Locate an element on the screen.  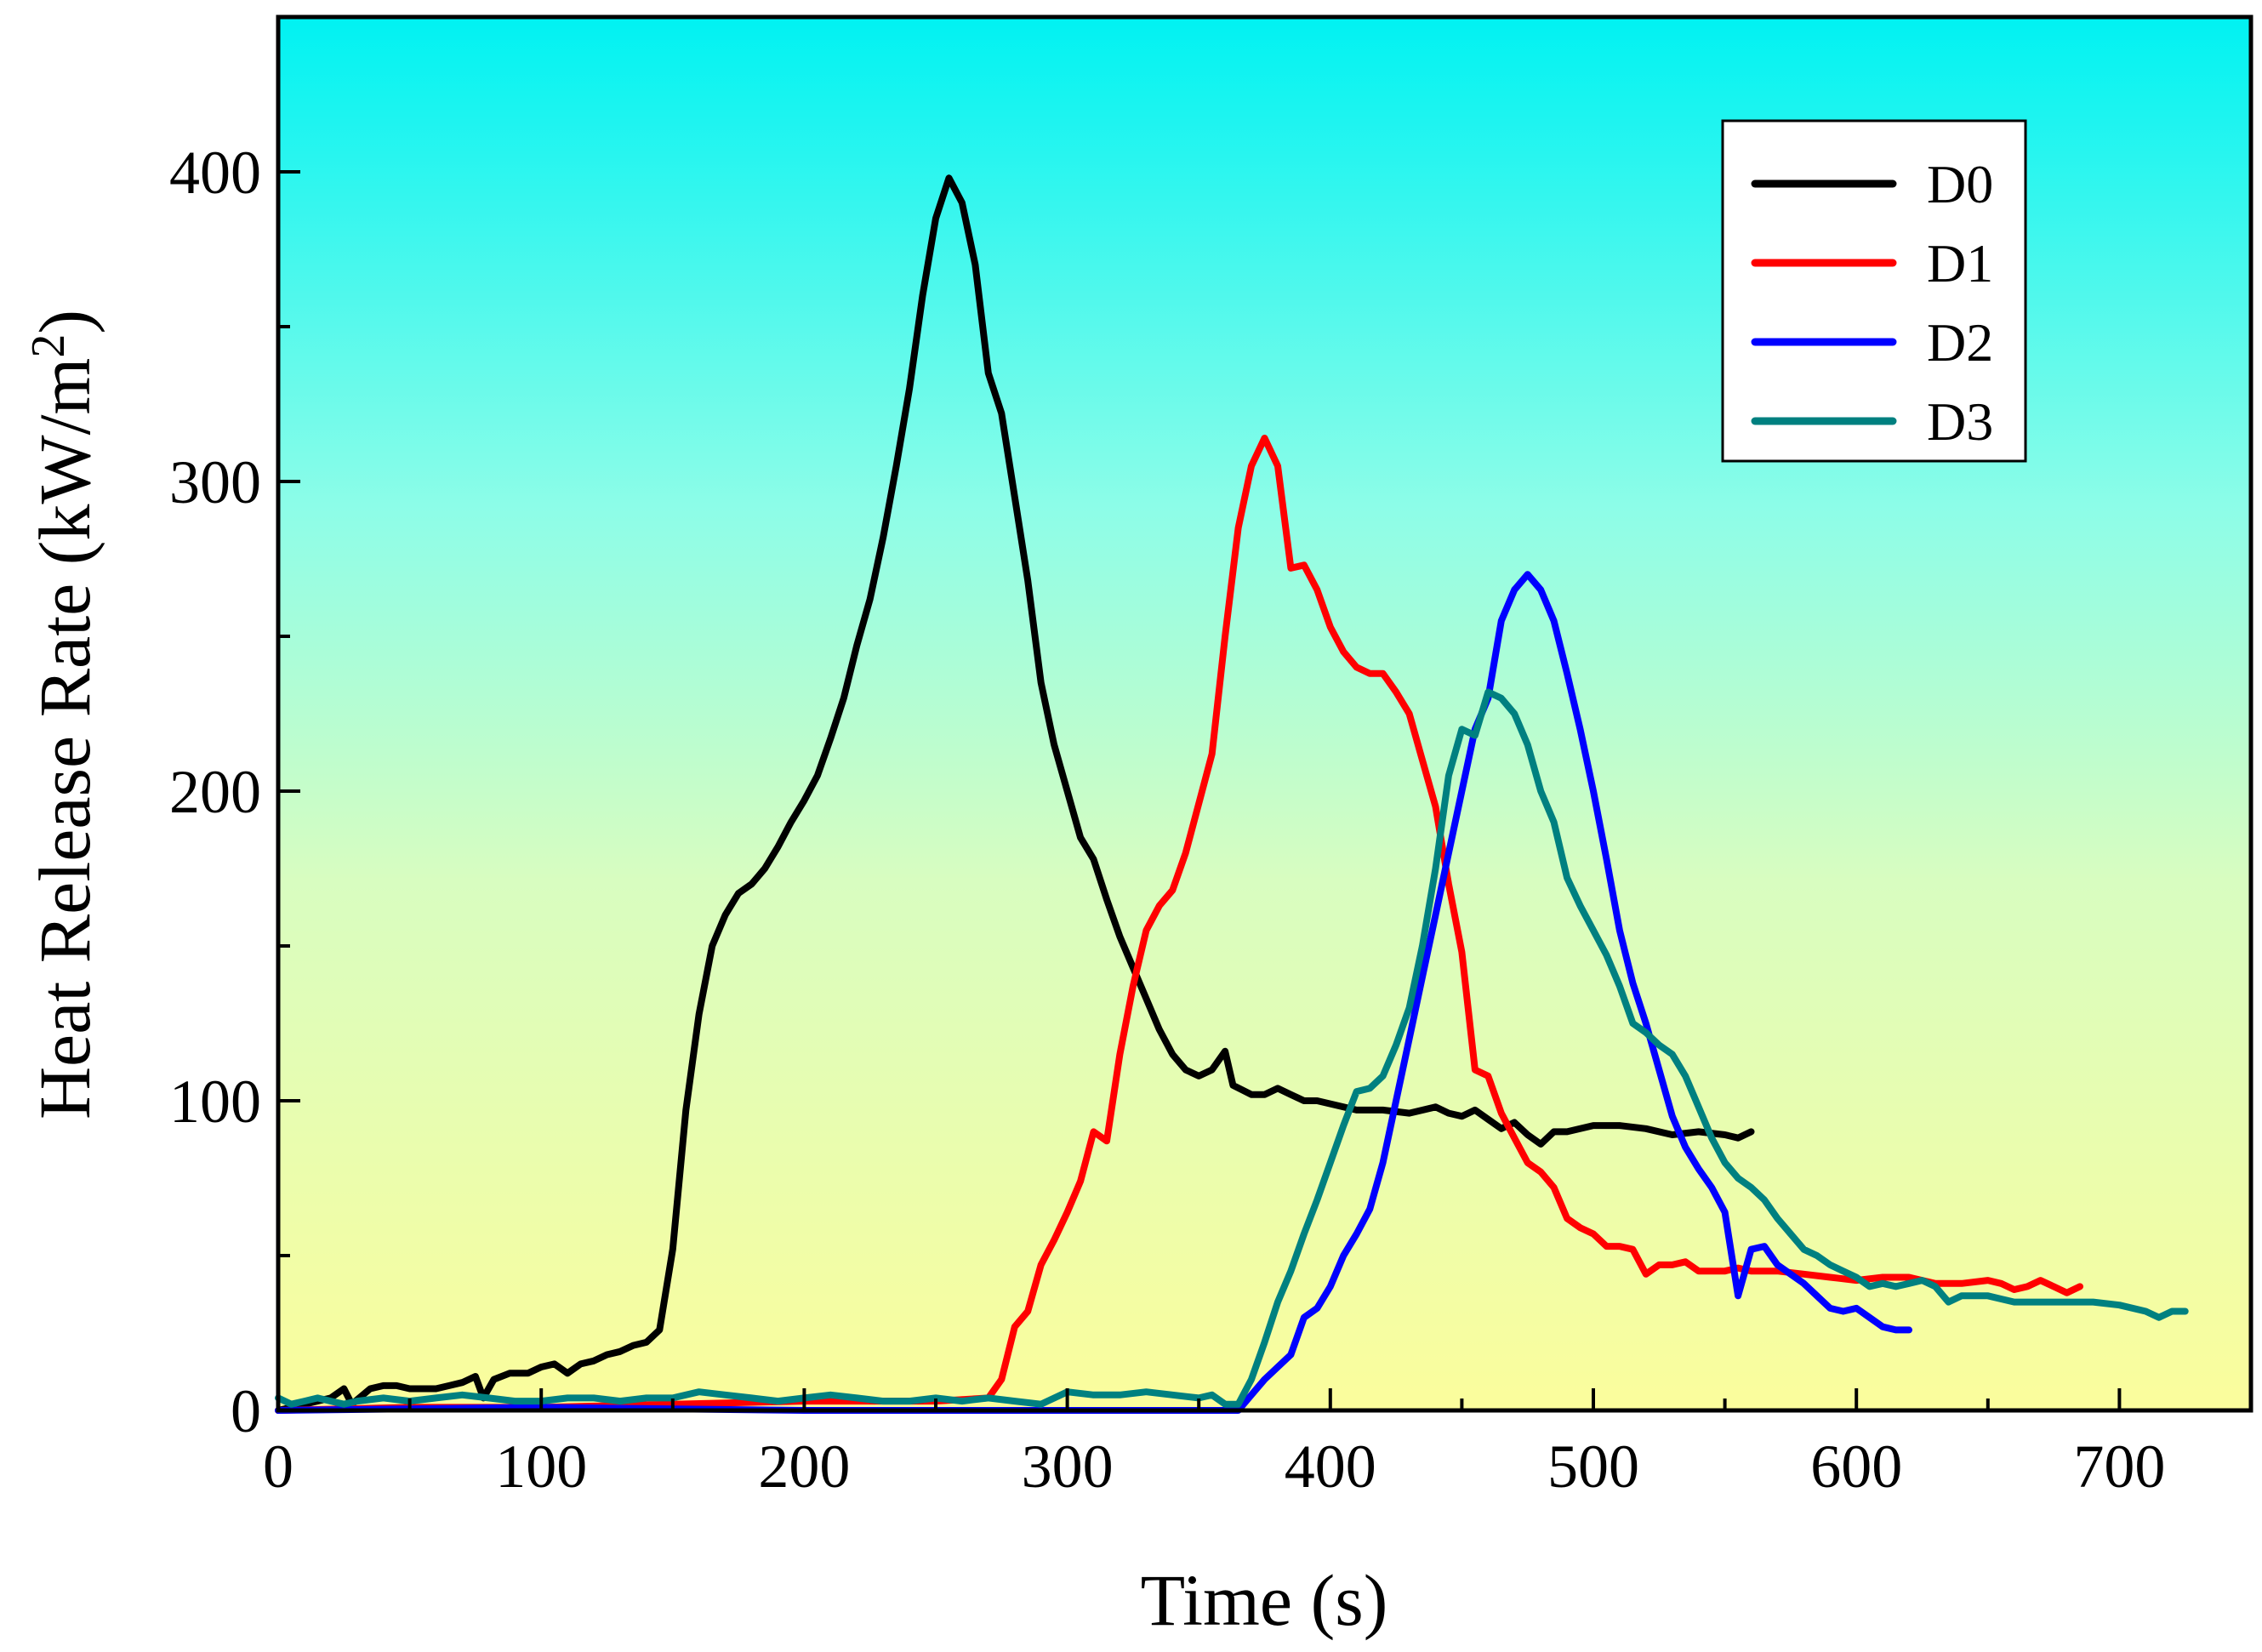
y-axis-title: Heat Release Rate (kW/m2) is located at coordinates (63, 714).